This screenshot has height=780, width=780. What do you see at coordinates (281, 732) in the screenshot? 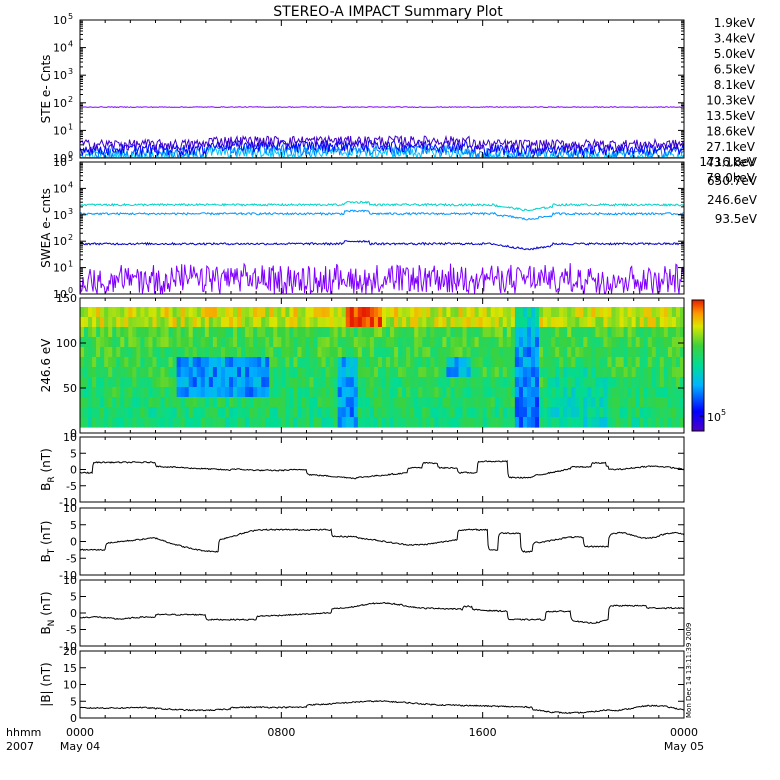
I see `x-tick-label: 0800` at bounding box center [281, 732].